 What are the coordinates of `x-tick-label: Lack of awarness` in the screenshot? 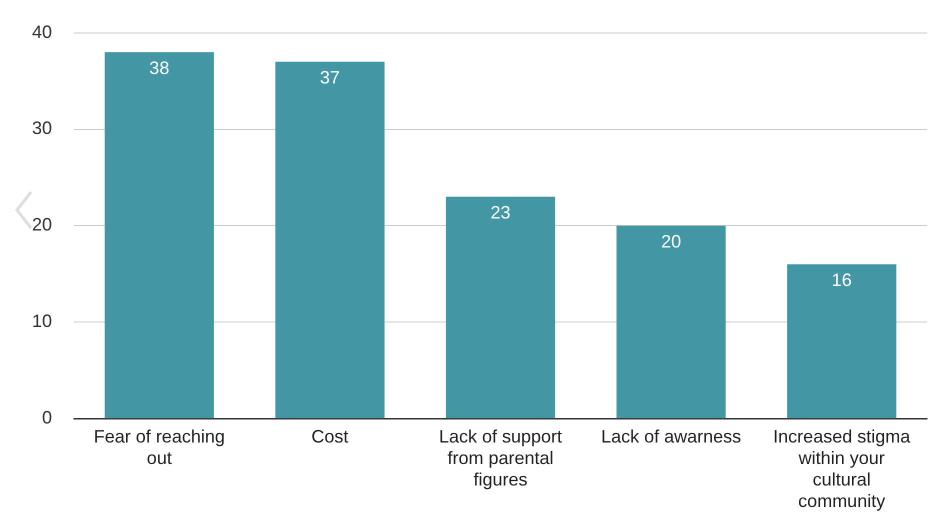 It's located at (671, 436).